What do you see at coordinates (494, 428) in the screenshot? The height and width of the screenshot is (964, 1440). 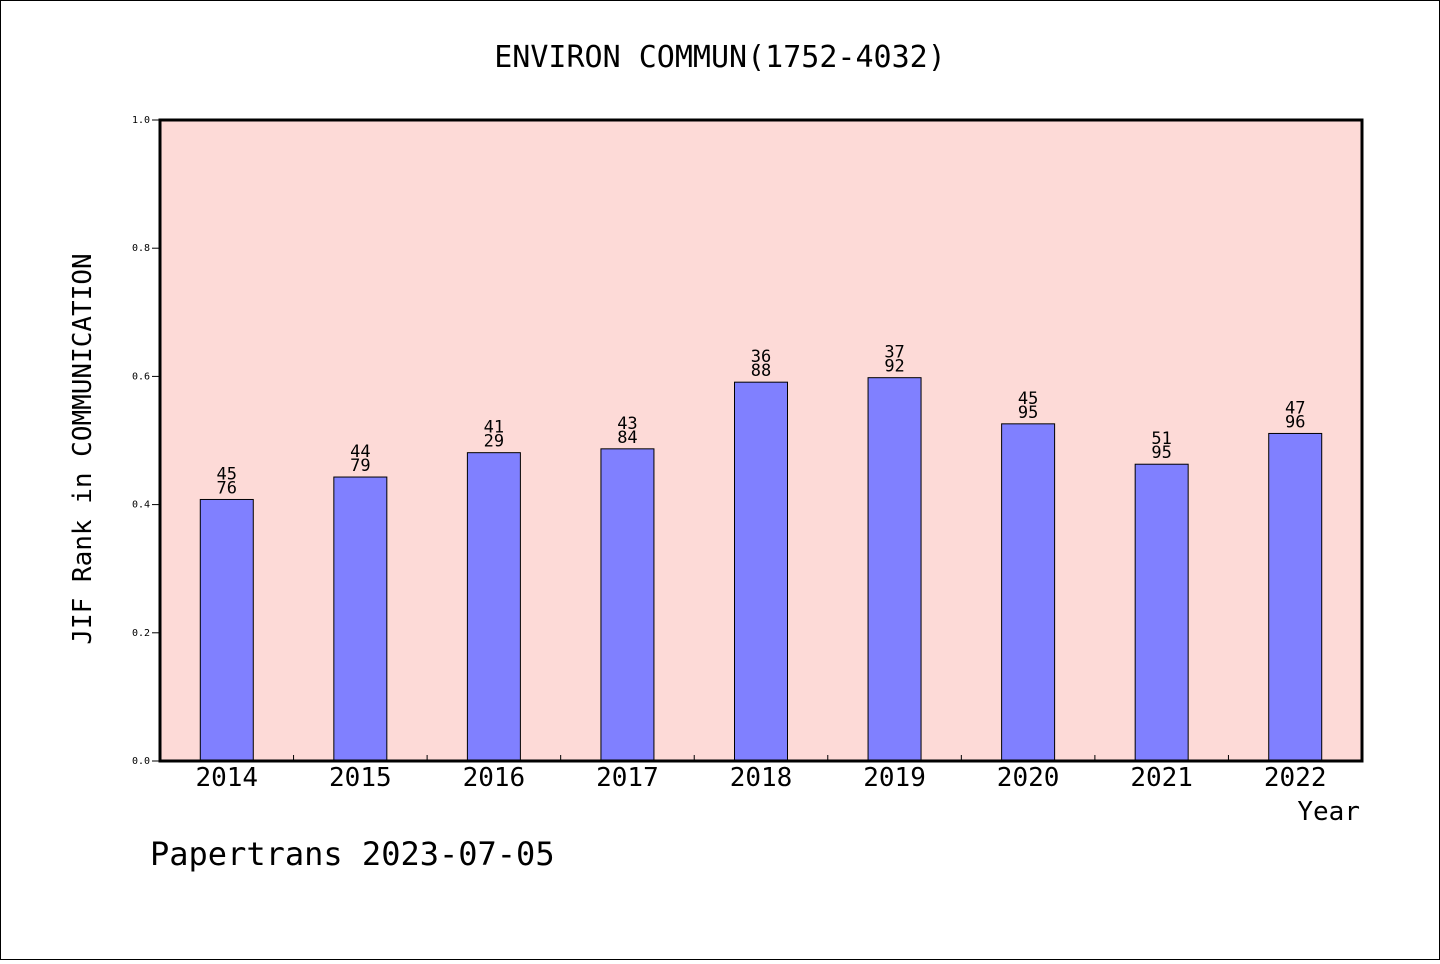 I see `bar-label-top-2016: 41` at bounding box center [494, 428].